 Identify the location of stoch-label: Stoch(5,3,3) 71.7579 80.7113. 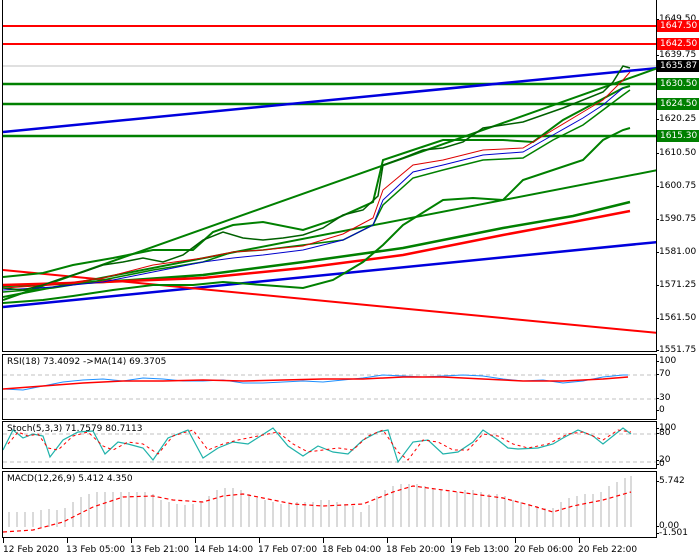
(75, 429).